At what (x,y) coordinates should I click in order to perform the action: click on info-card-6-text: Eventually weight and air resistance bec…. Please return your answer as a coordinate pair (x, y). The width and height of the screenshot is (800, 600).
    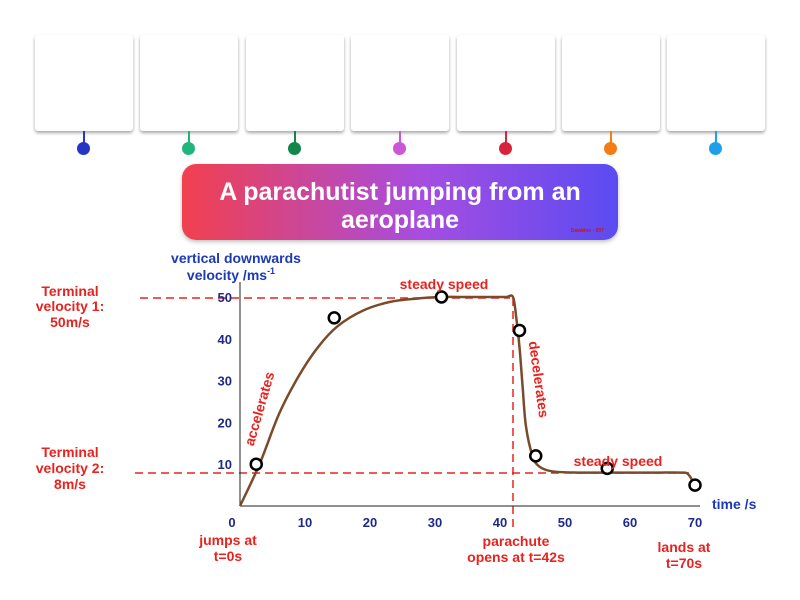
    Looking at the image, I should click on (611, 82).